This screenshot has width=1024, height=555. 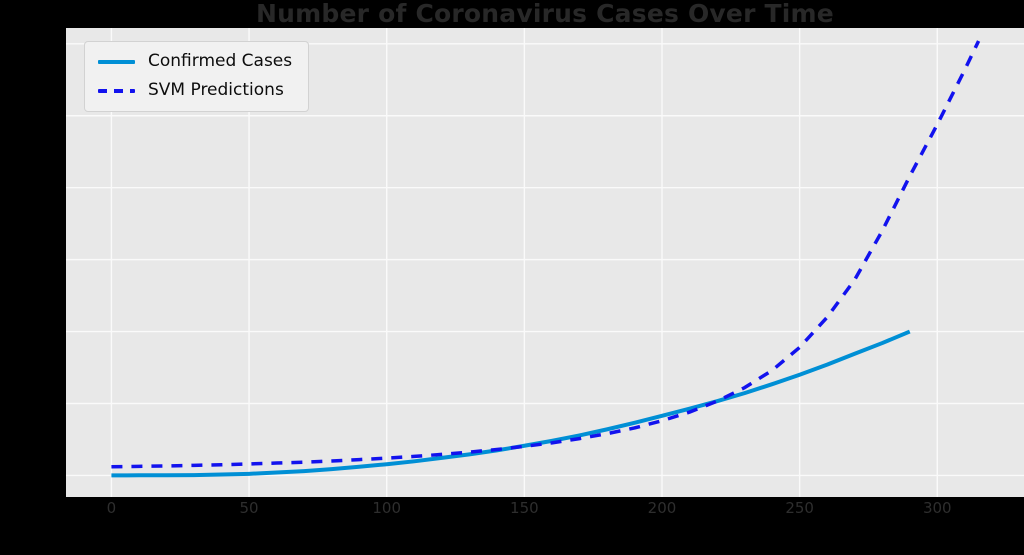 What do you see at coordinates (216, 90) in the screenshot?
I see `legend-label: SVM Predictions` at bounding box center [216, 90].